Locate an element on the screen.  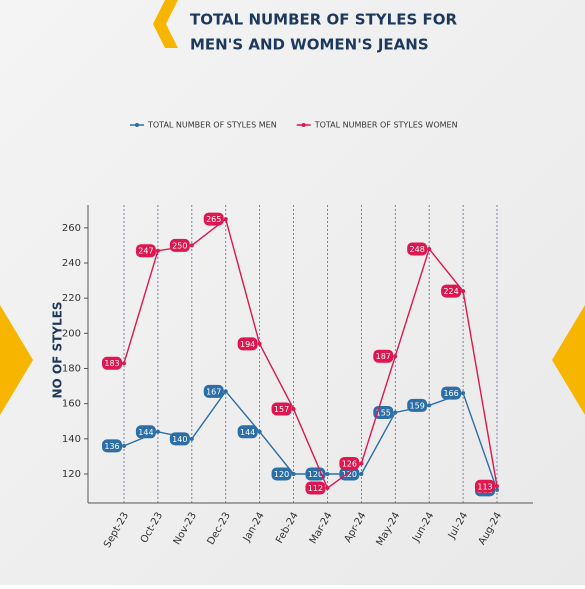
y-tick-label: 140 is located at coordinates (71, 439).